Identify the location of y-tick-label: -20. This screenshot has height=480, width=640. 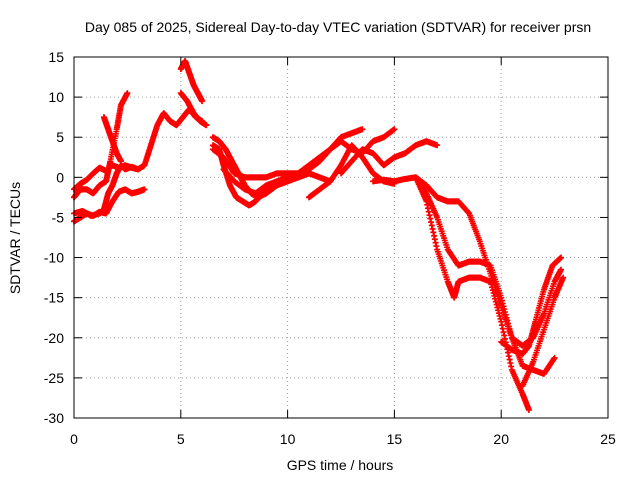
(54, 338).